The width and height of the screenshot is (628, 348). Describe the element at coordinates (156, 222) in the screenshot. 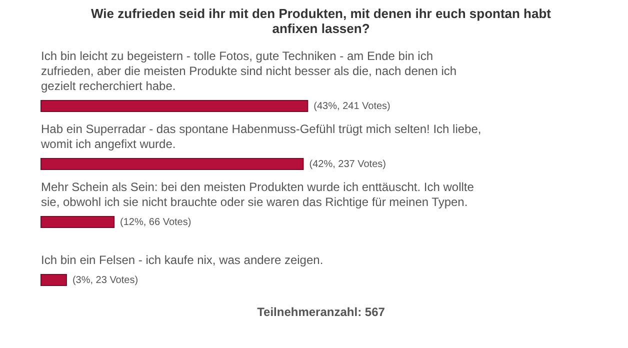

I see `data-label: (12%, 66 Votes)` at that location.